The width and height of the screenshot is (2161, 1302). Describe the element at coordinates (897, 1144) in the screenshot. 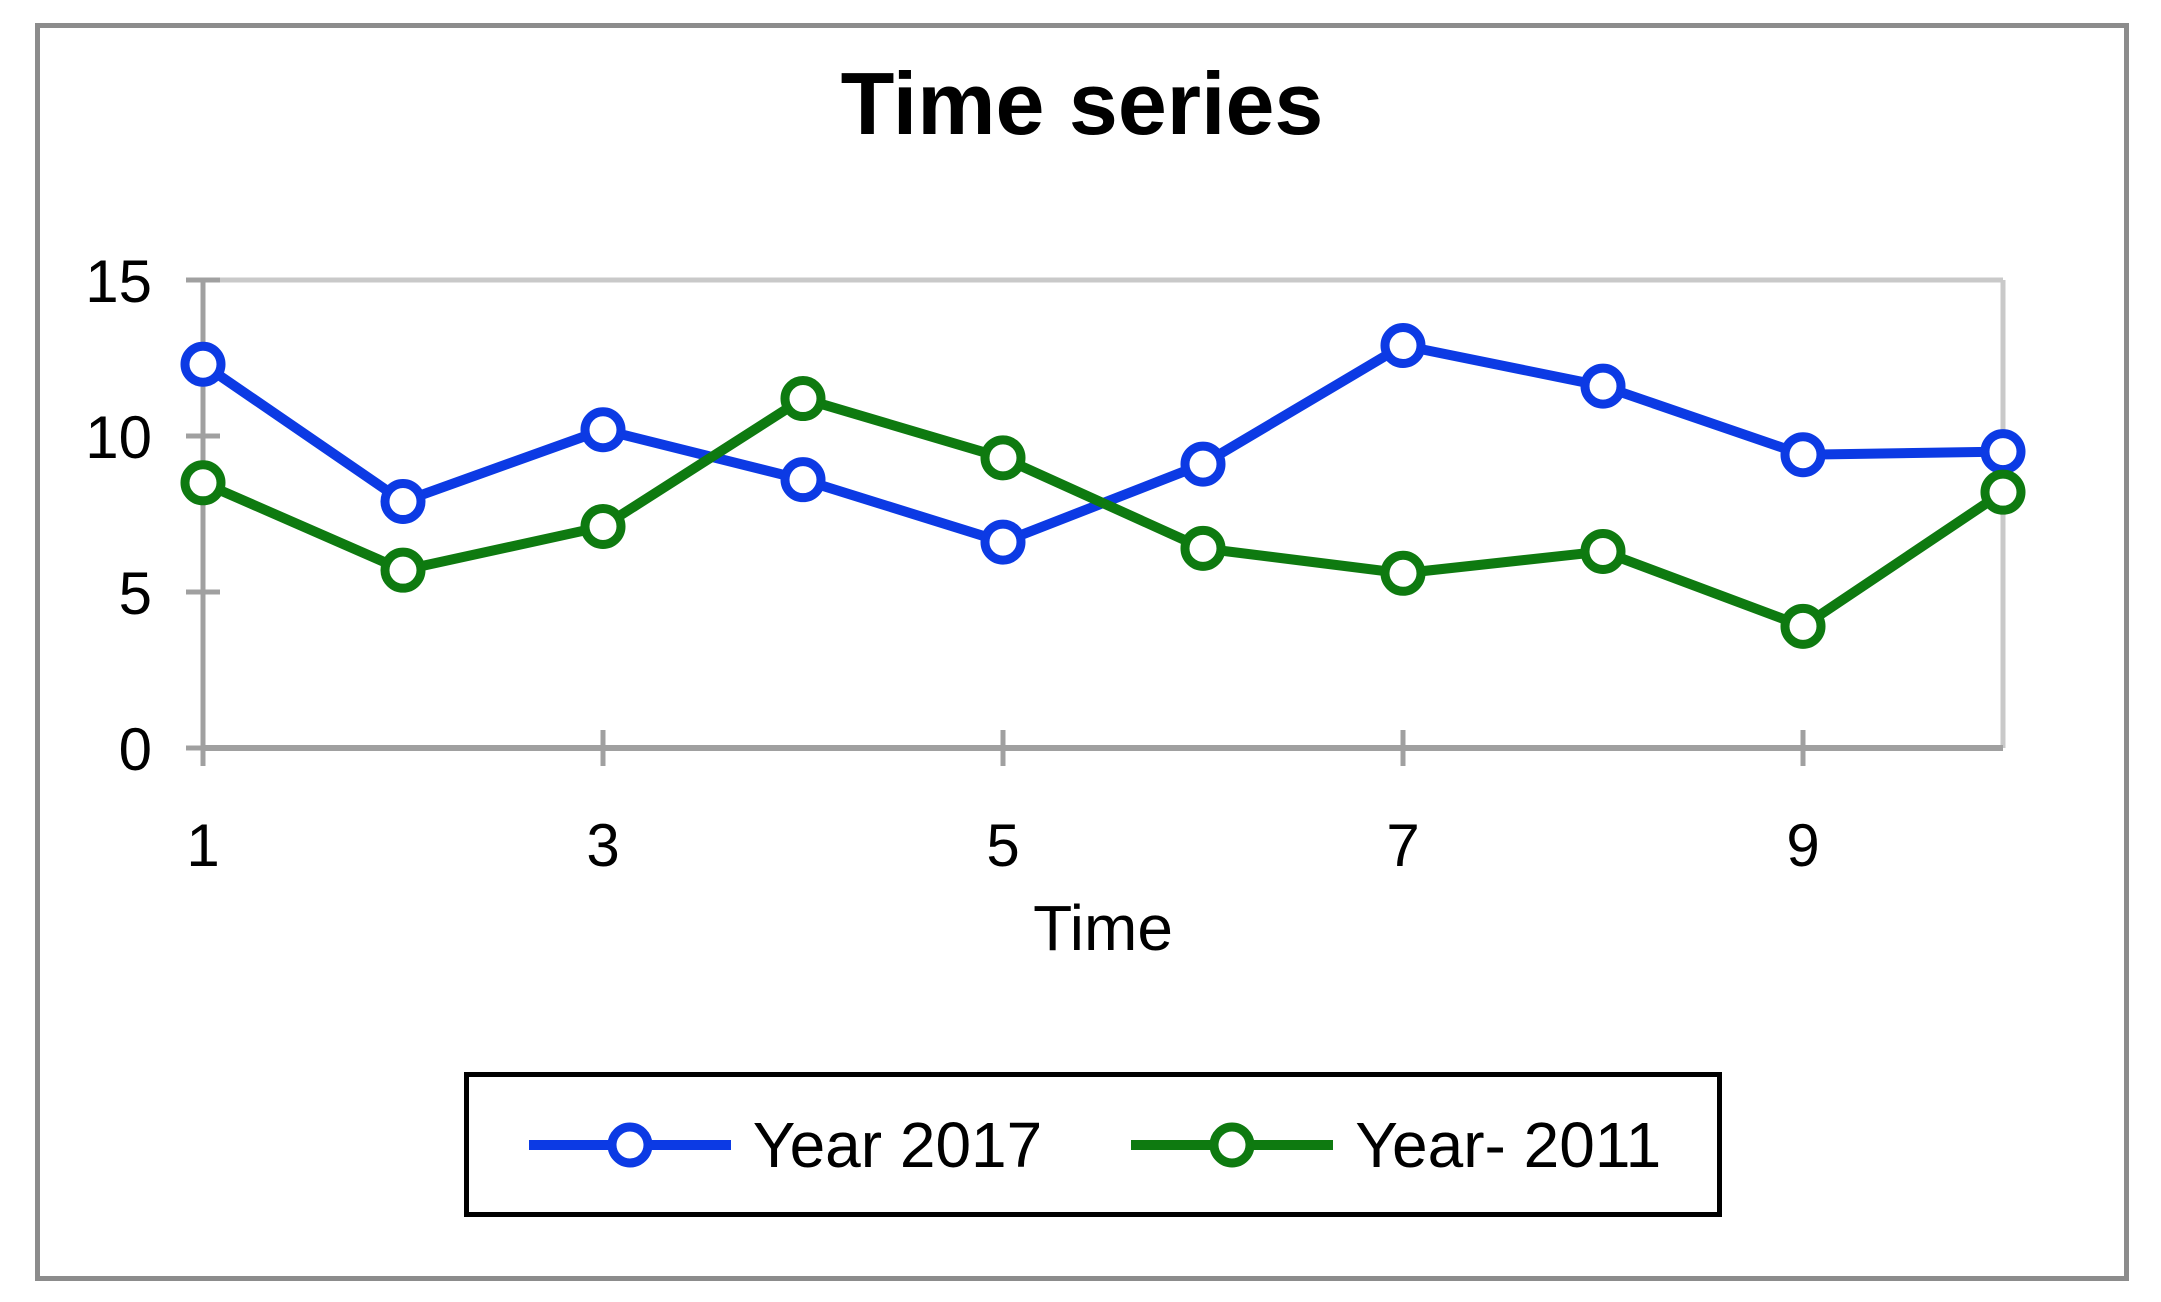

I see `legend-label-year-2017: Year 2017` at that location.